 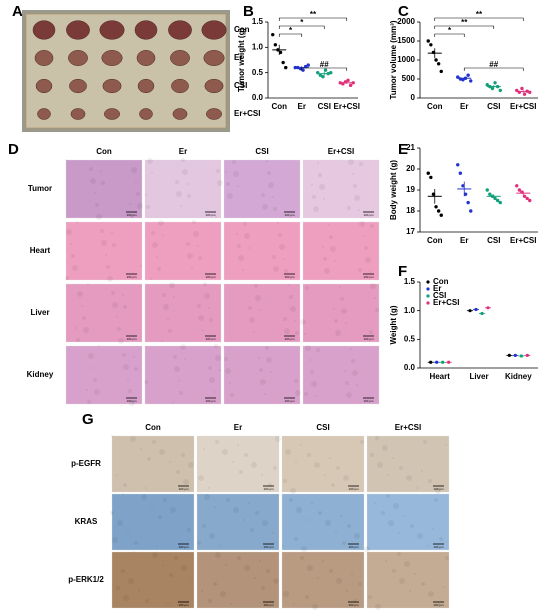 I want to click on column-header: CSI, so click(x=261, y=151).